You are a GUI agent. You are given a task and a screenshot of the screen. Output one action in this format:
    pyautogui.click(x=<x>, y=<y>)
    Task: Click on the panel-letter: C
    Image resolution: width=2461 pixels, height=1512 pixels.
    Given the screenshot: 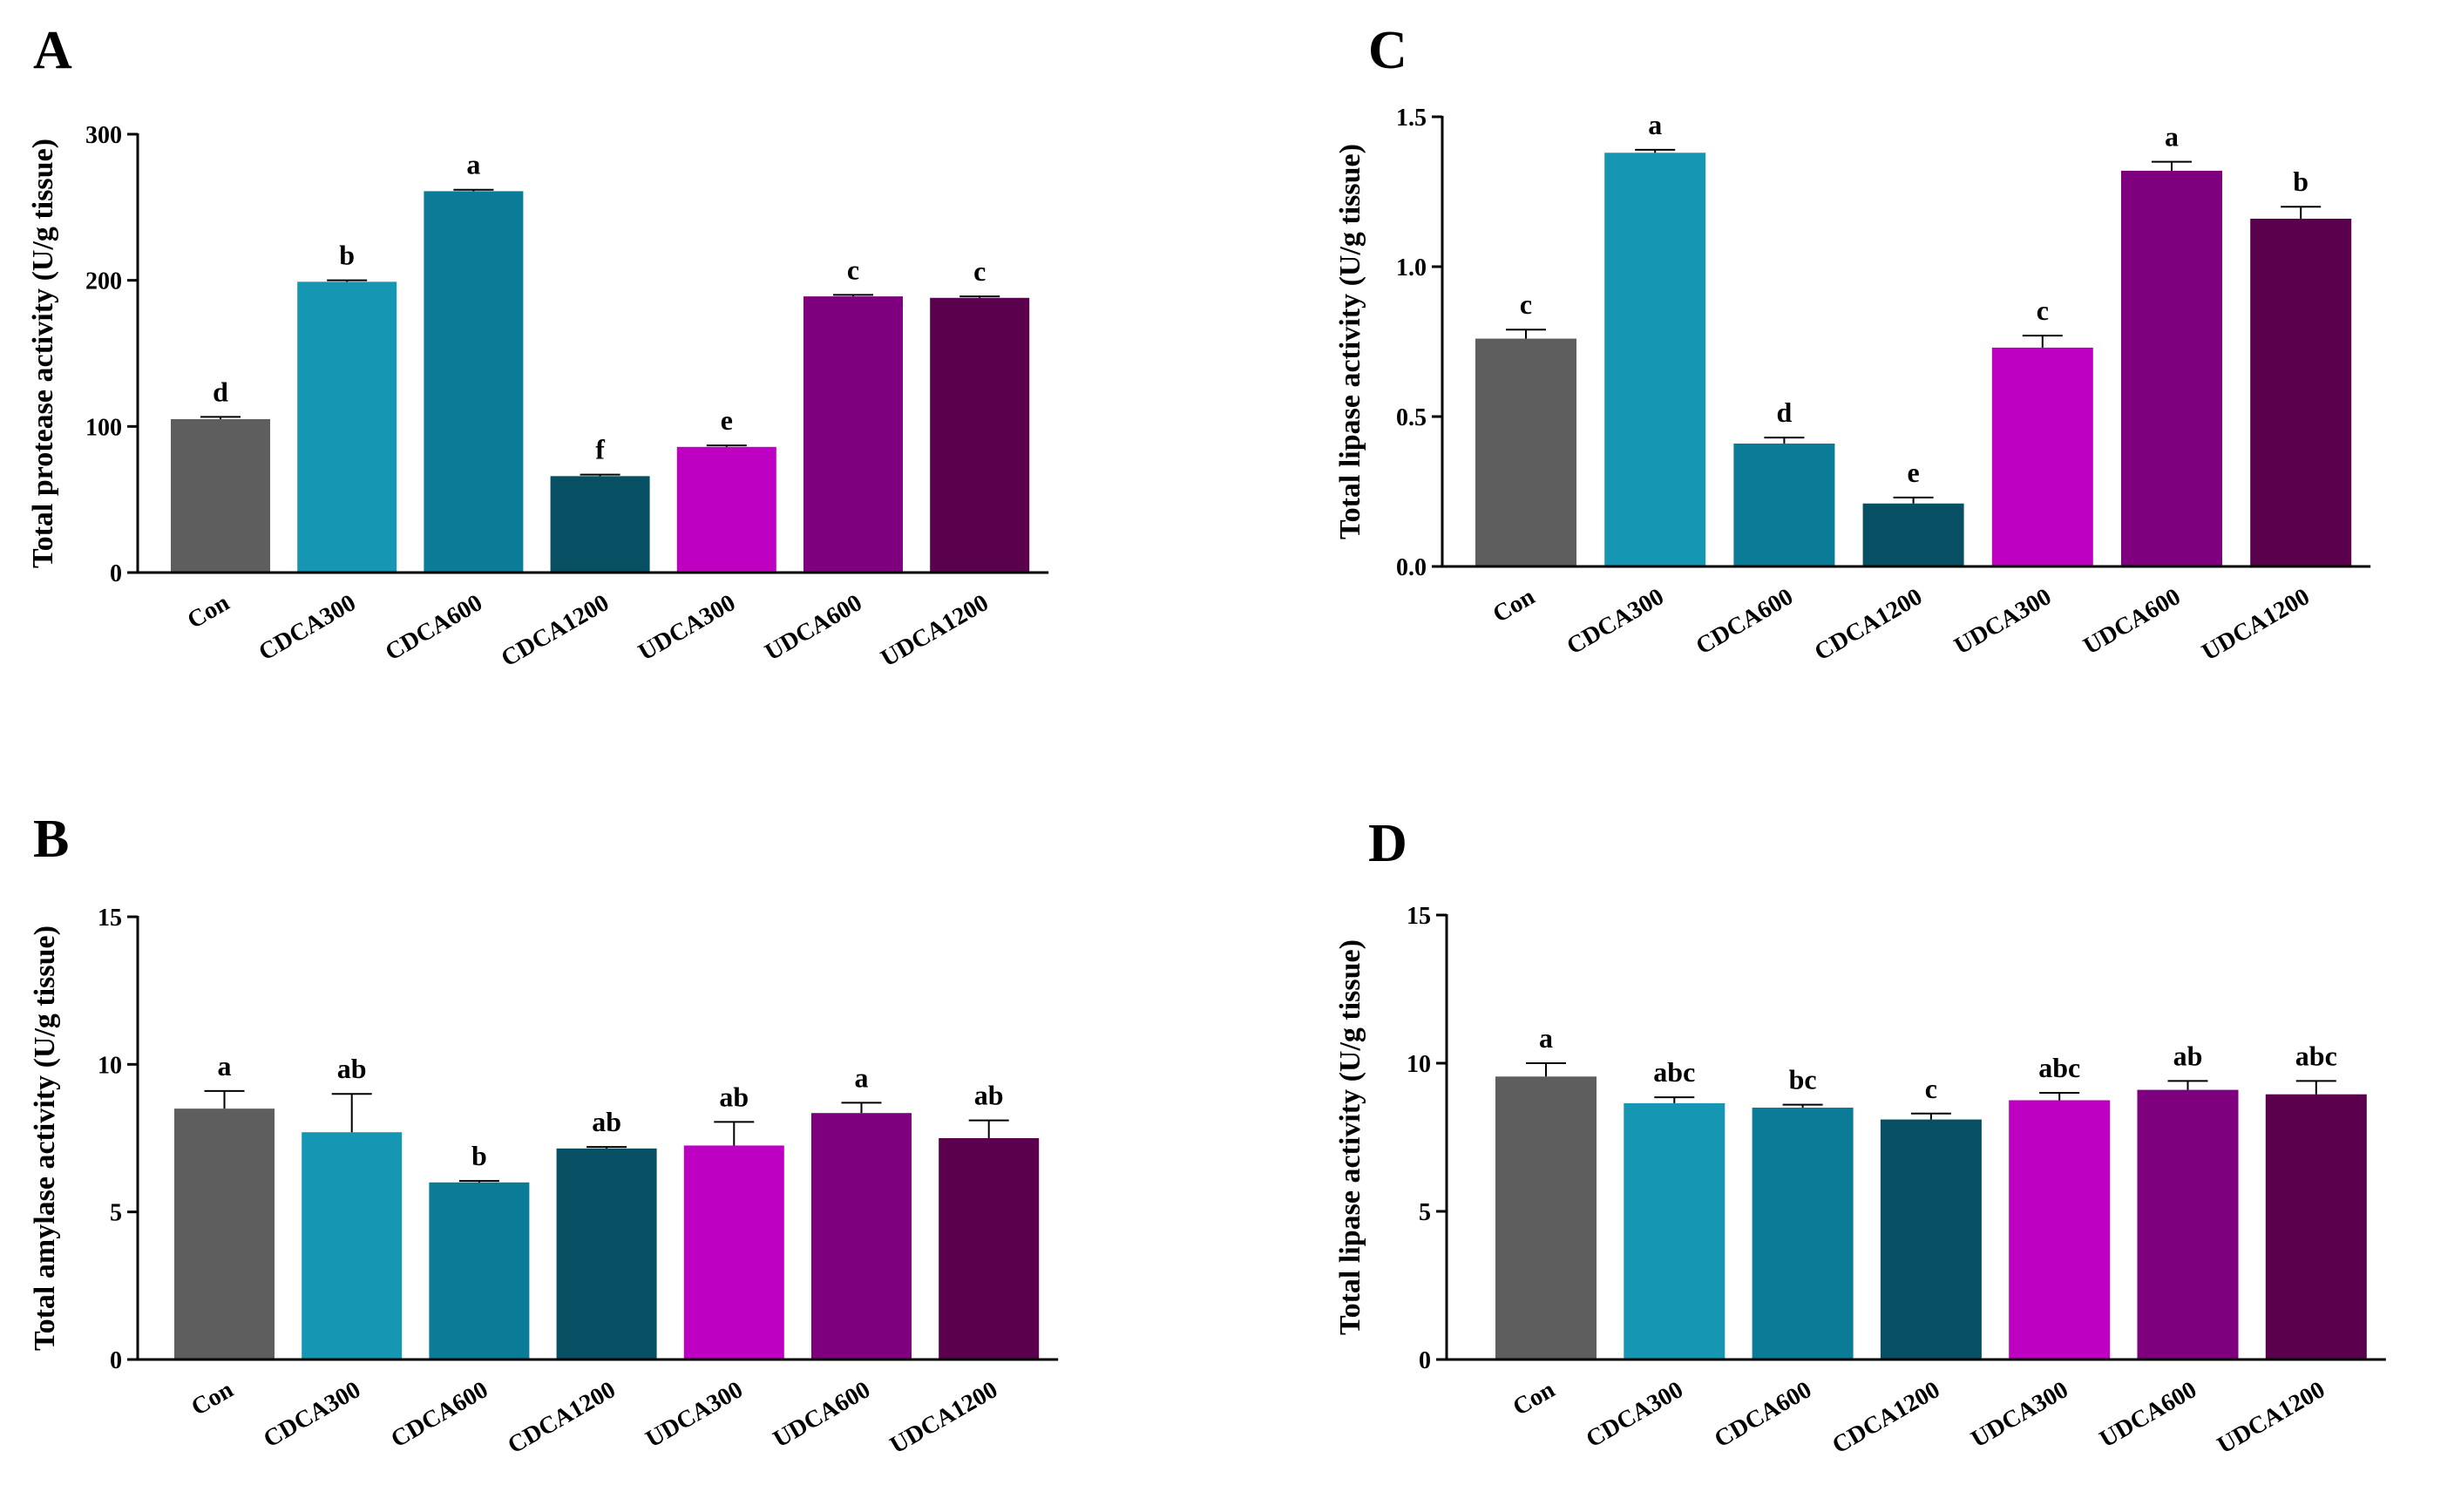 What is the action you would take?
    pyautogui.click(x=1387, y=50)
    